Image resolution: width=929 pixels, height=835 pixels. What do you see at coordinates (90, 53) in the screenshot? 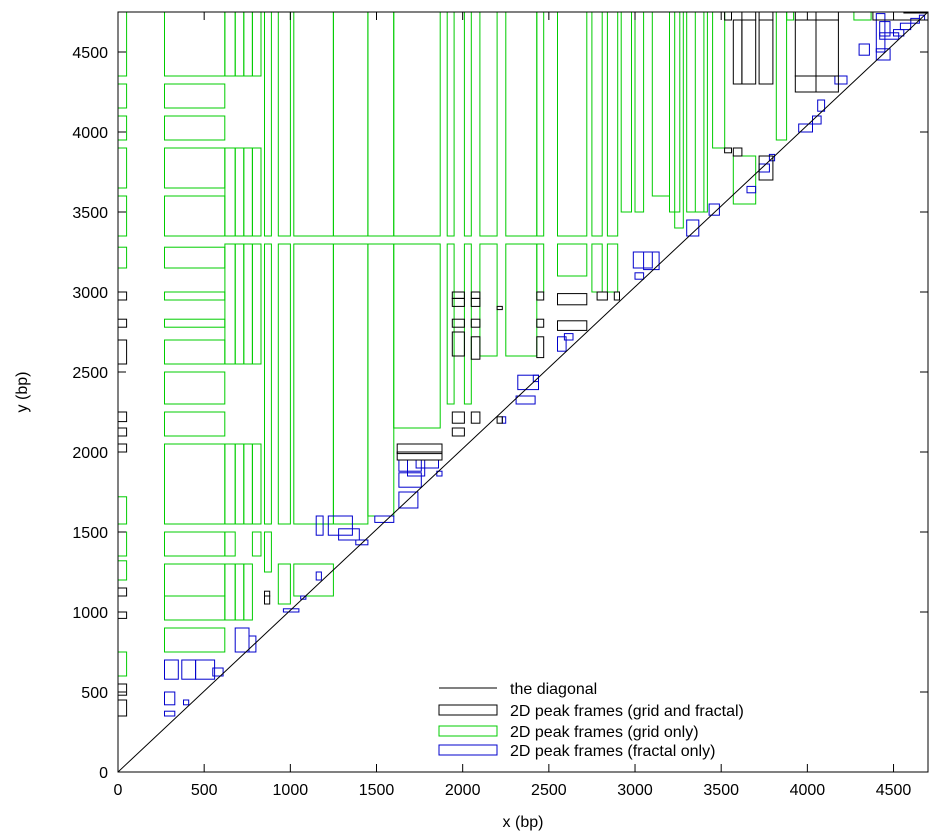
I see `y-tick-label: 4500` at bounding box center [90, 53].